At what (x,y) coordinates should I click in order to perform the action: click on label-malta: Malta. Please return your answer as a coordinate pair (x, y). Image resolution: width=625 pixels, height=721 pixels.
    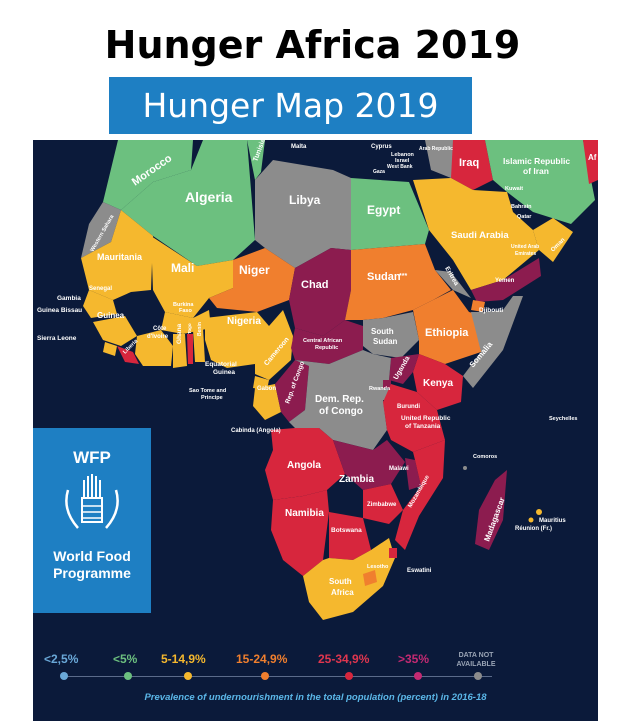
    Looking at the image, I should click on (299, 147).